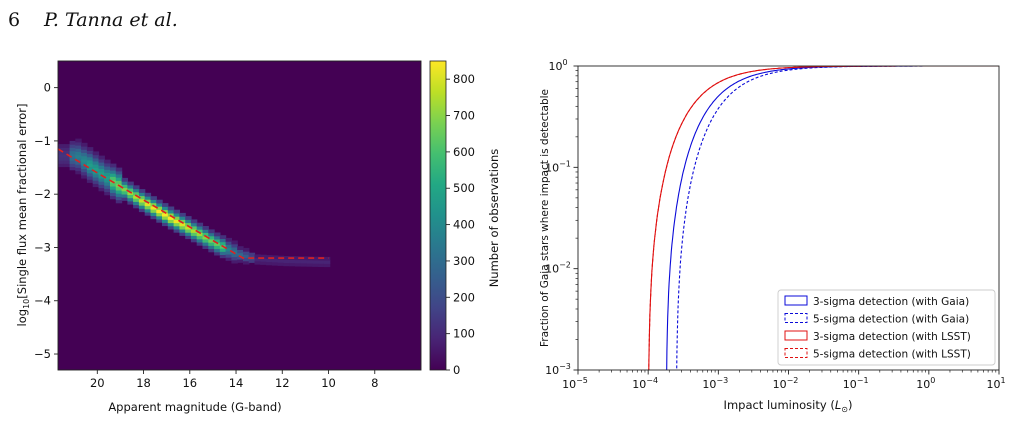  What do you see at coordinates (193, 203) in the screenshot?
I see `fit-line` at bounding box center [193, 203].